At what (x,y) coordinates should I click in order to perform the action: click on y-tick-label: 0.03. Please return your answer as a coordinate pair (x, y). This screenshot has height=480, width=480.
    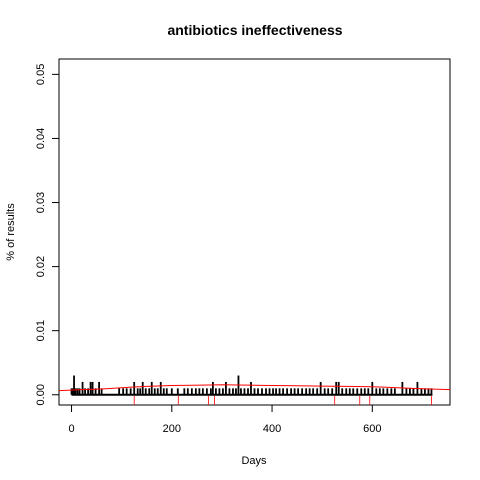
    Looking at the image, I should click on (41, 202).